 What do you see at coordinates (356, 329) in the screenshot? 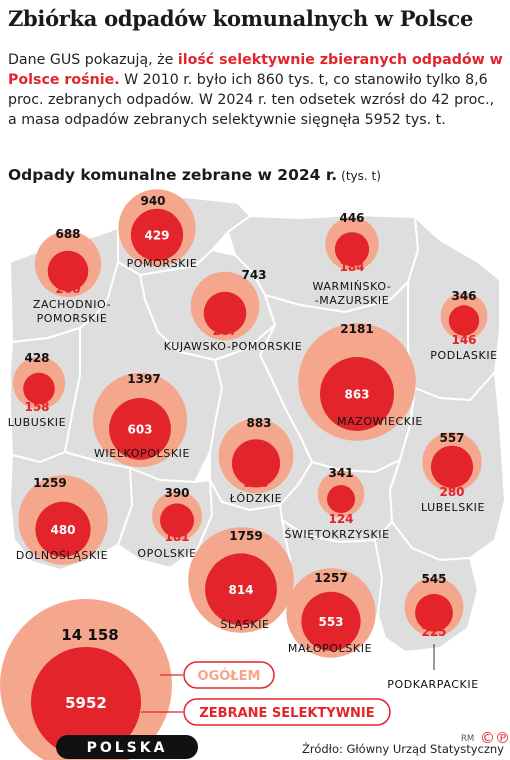
I see `mazowieckie-total-value: 2181` at bounding box center [356, 329].